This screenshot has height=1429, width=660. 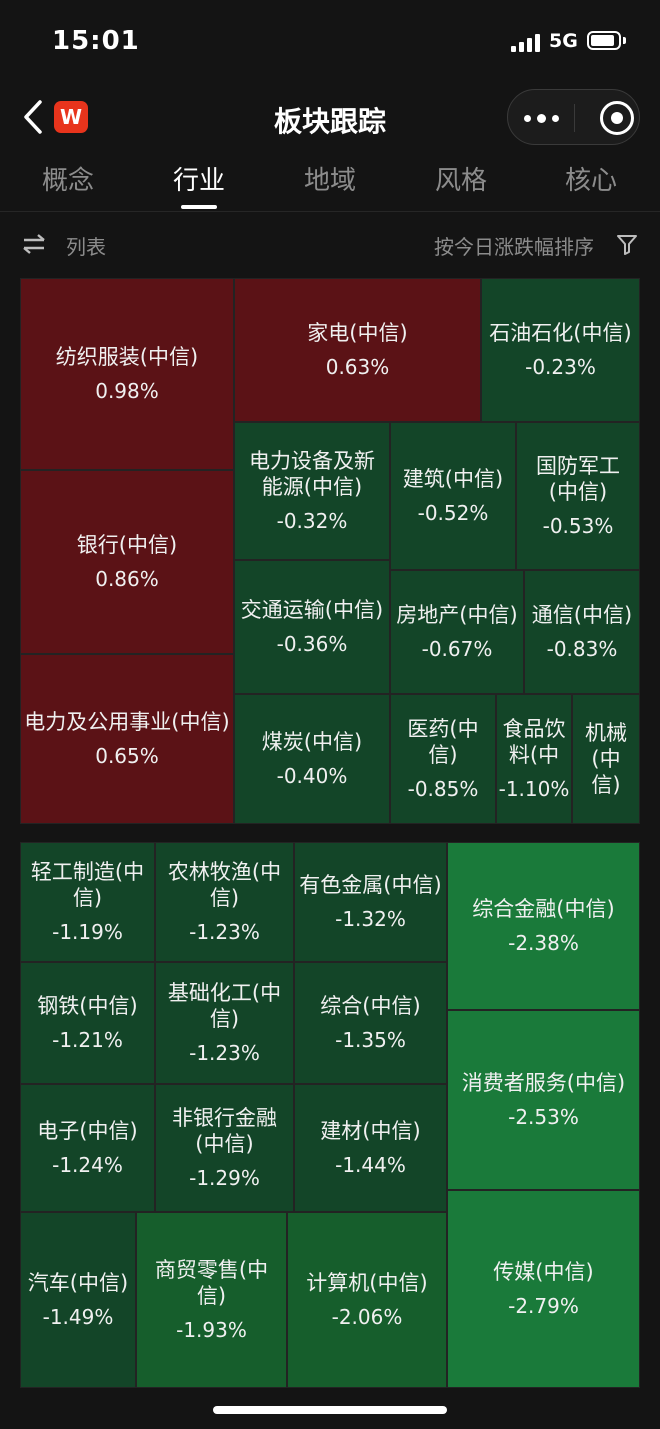 I want to click on sector-tile: 汽车(中信) -1.49%, so click(x=78, y=1300).